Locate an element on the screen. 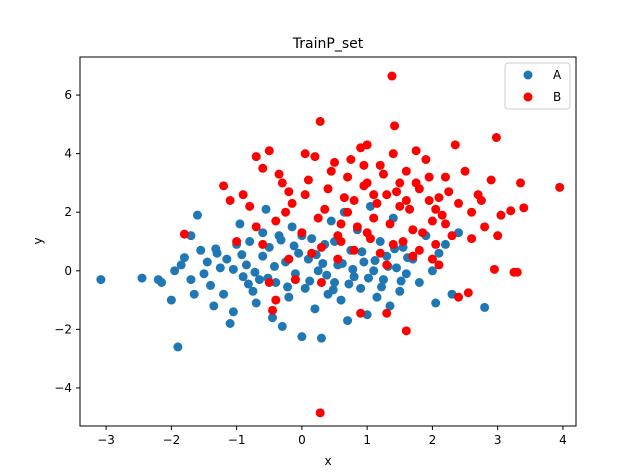  x-axis-label: x is located at coordinates (327, 461).